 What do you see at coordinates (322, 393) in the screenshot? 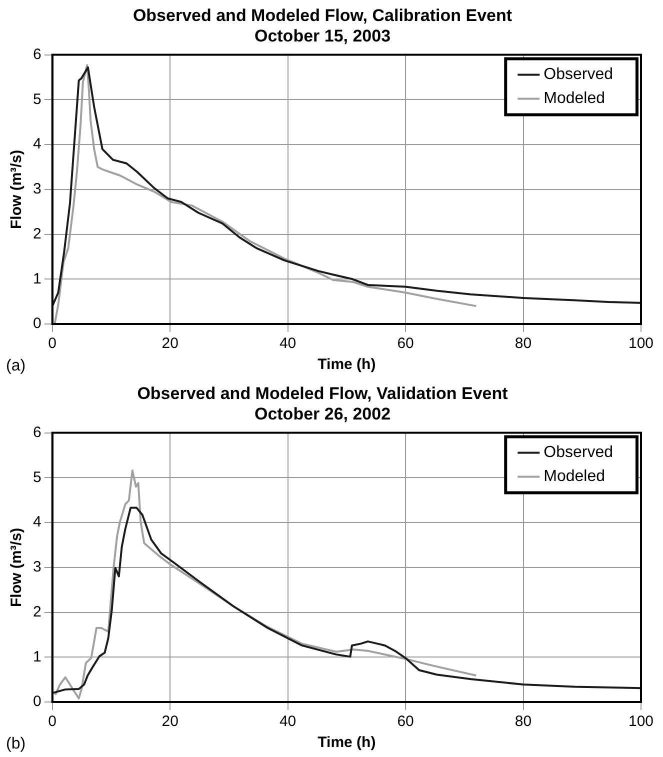
I see `chart-title: Observed and Modeled Flow, Validation Event` at bounding box center [322, 393].